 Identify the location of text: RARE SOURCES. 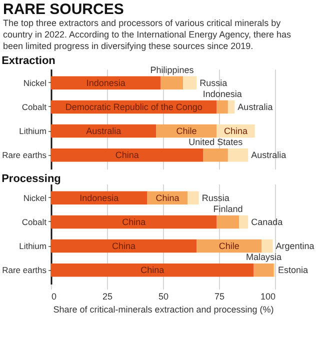
(63, 9).